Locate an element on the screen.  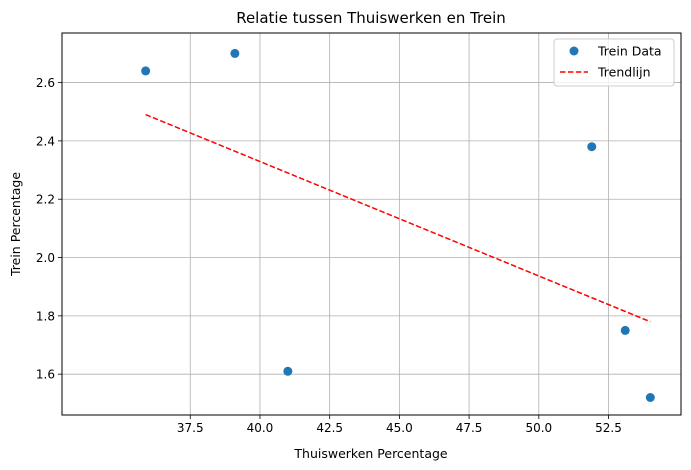
y-tick-label: 2.6 is located at coordinates (45, 83).